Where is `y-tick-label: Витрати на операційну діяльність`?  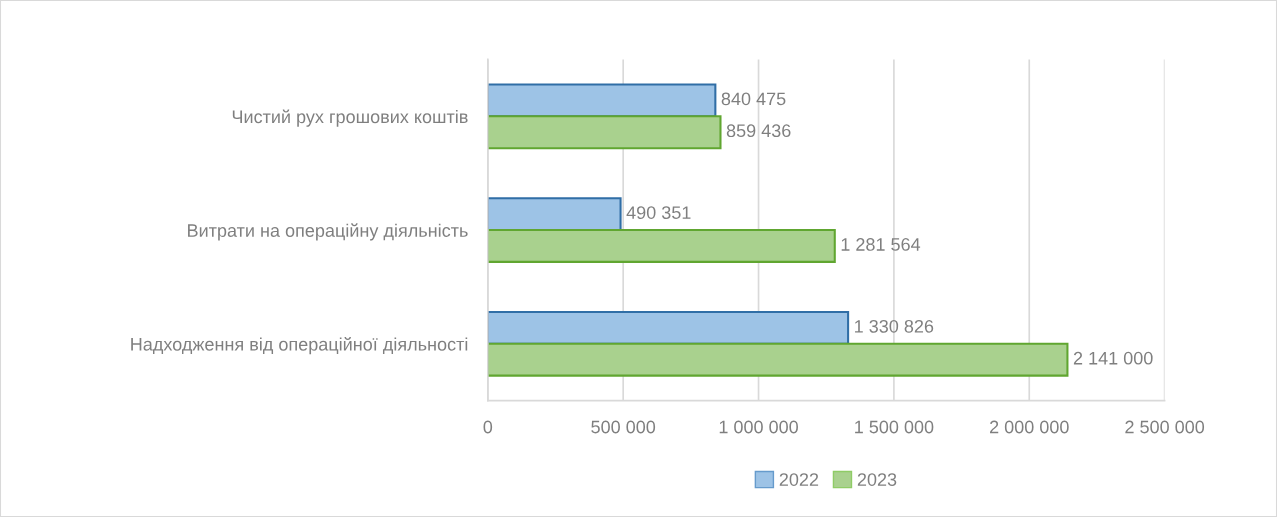
y-tick-label: Витрати на операційну діяльність is located at coordinates (328, 232).